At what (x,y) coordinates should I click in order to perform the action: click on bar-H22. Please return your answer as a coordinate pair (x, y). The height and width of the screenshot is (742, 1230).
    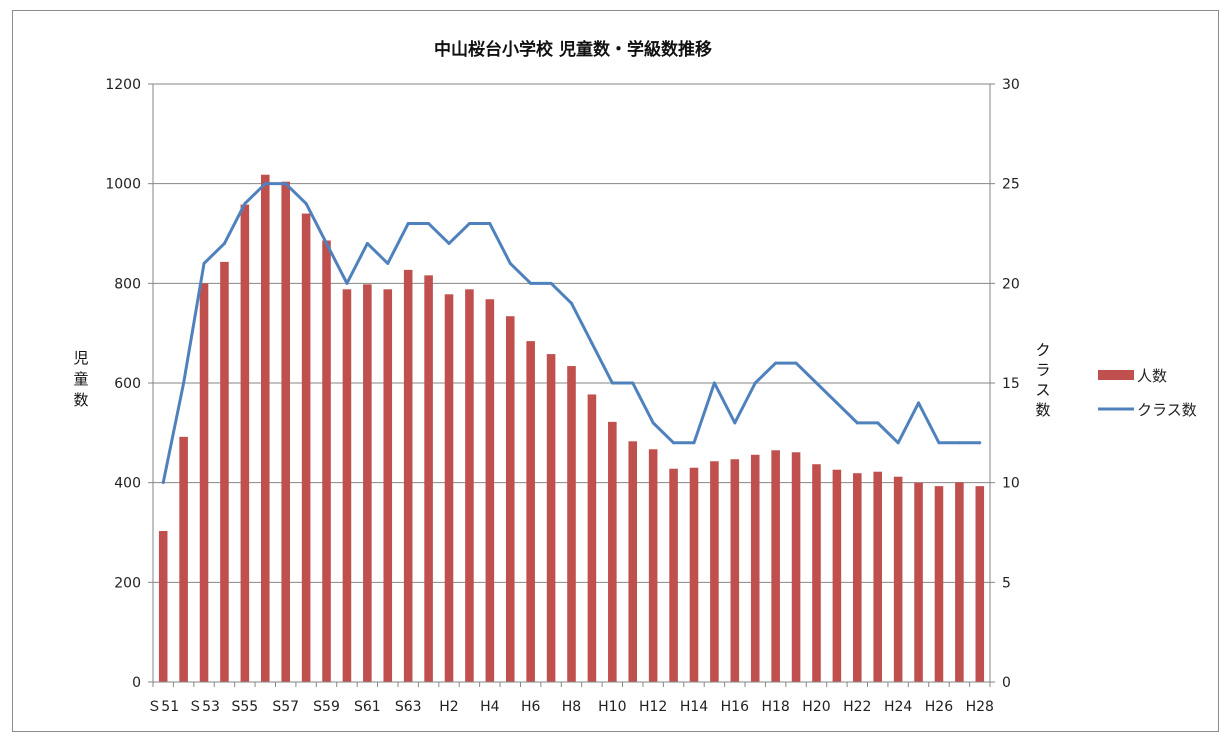
    Looking at the image, I should click on (857, 577).